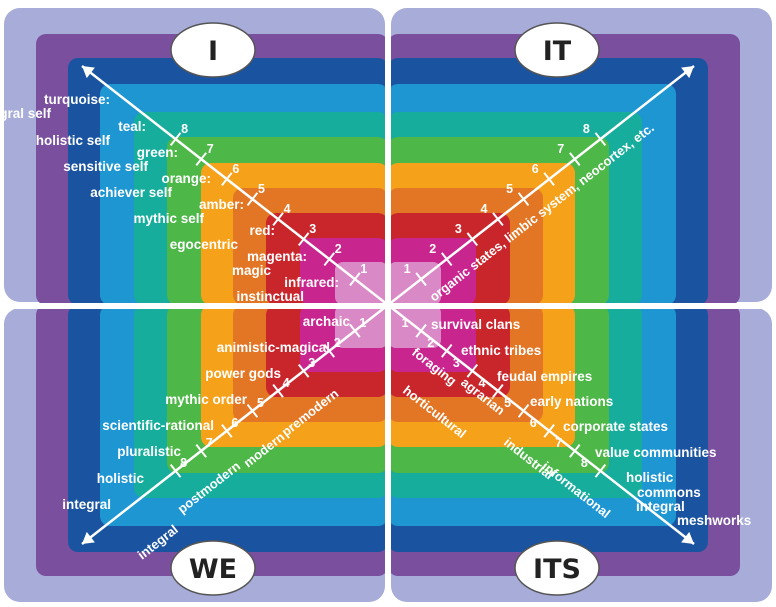 This screenshot has width=776, height=607. I want to click on it-level-number: 4, so click(483, 209).